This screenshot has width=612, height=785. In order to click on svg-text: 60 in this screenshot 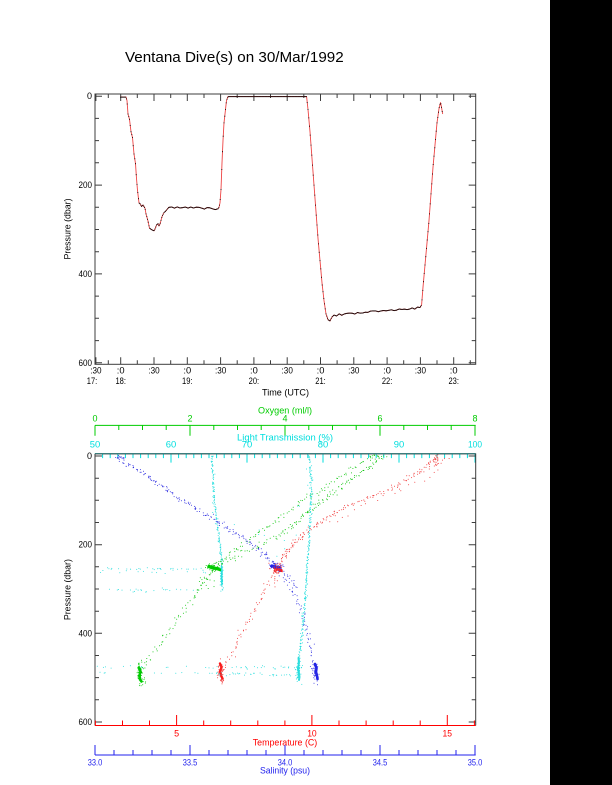, I will do `click(171, 445)`.